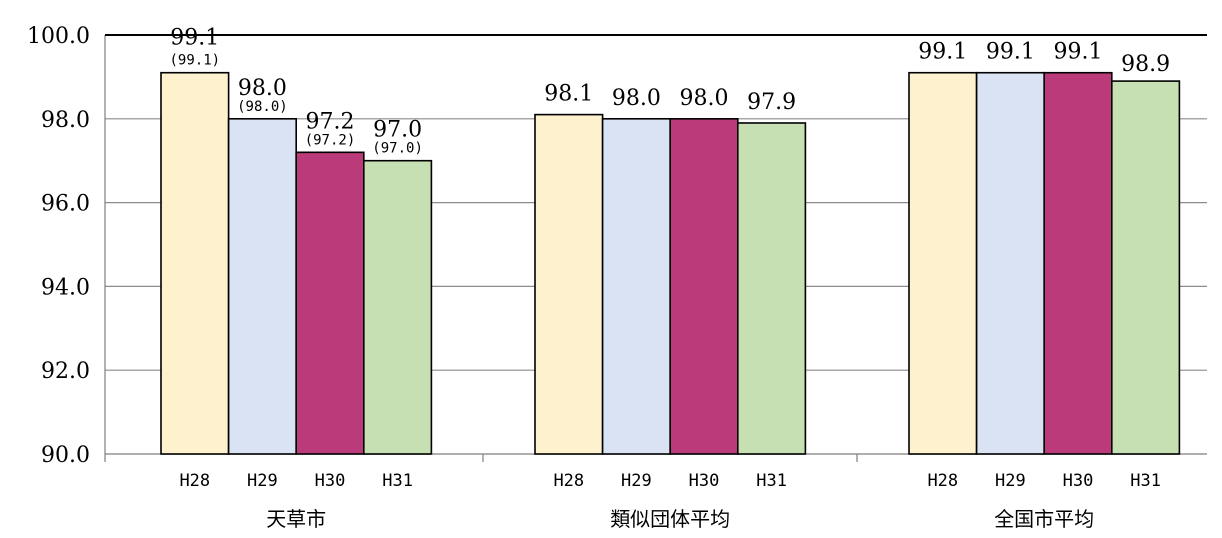  I want to click on y-tick-label: 94.0, so click(65, 287).